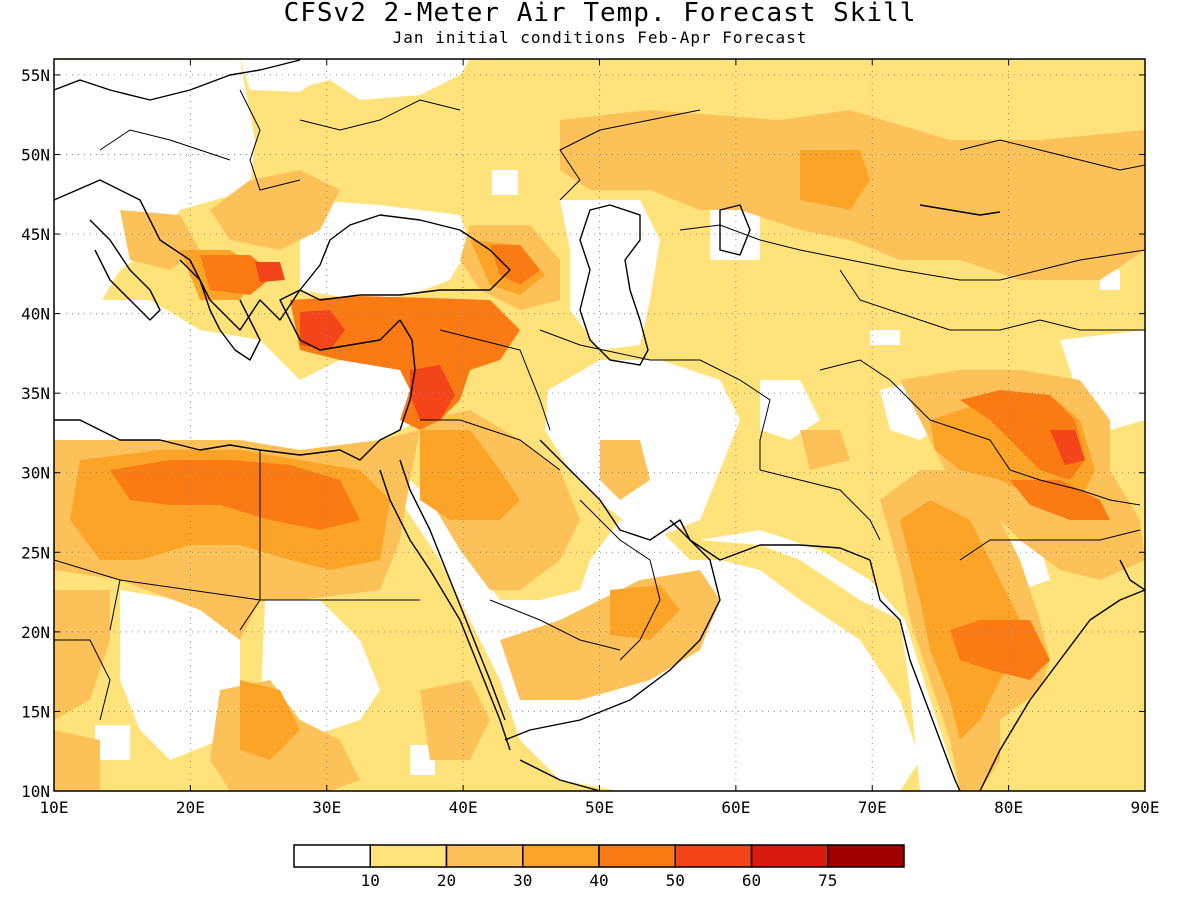 Image resolution: width=1200 pixels, height=900 pixels. Describe the element at coordinates (751, 880) in the screenshot. I see `legend-label: 60` at that location.